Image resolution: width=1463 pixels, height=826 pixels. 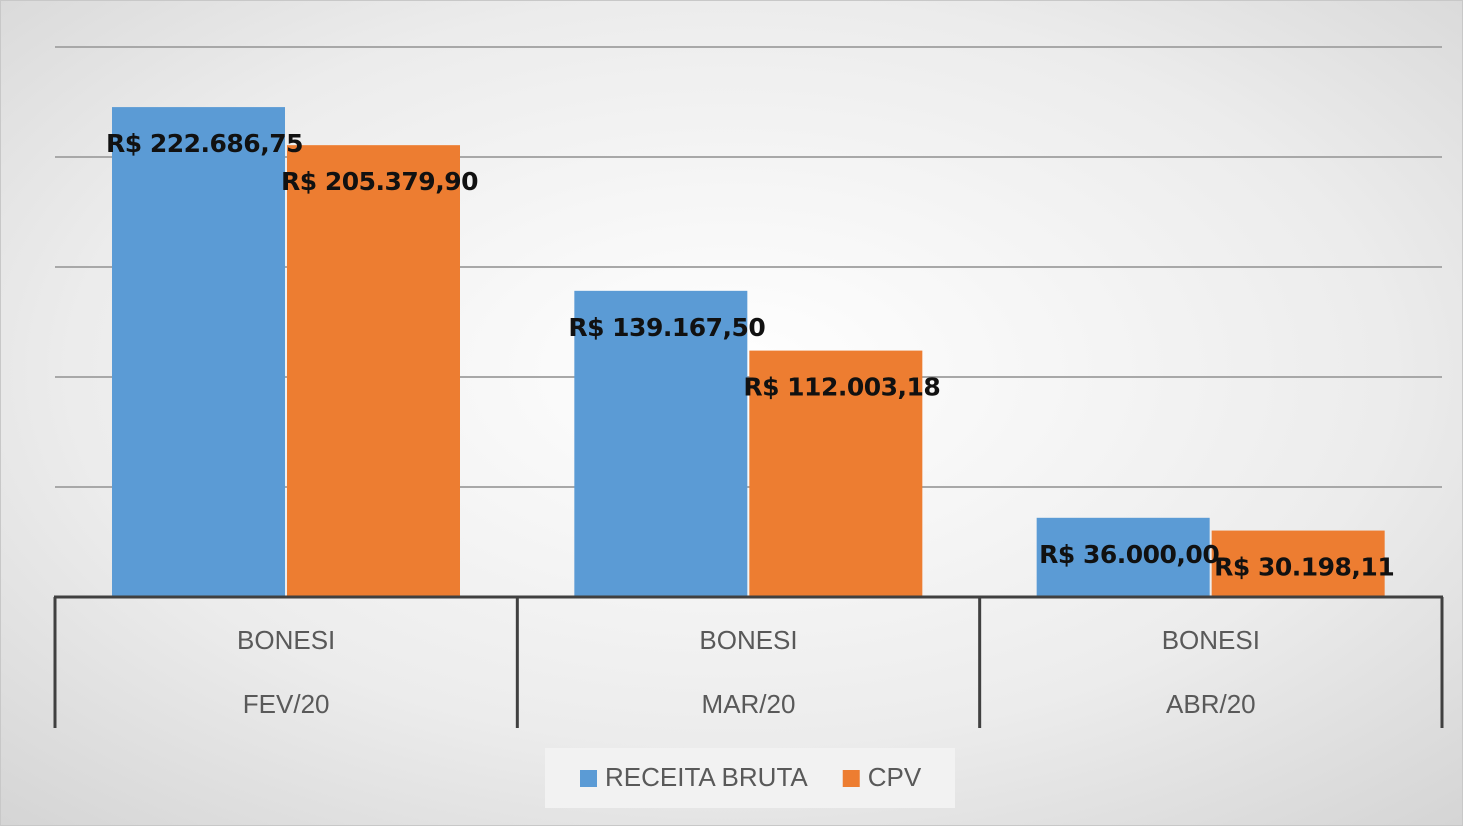 What do you see at coordinates (204, 143) in the screenshot?
I see `data-label: R$ 222.686,75` at bounding box center [204, 143].